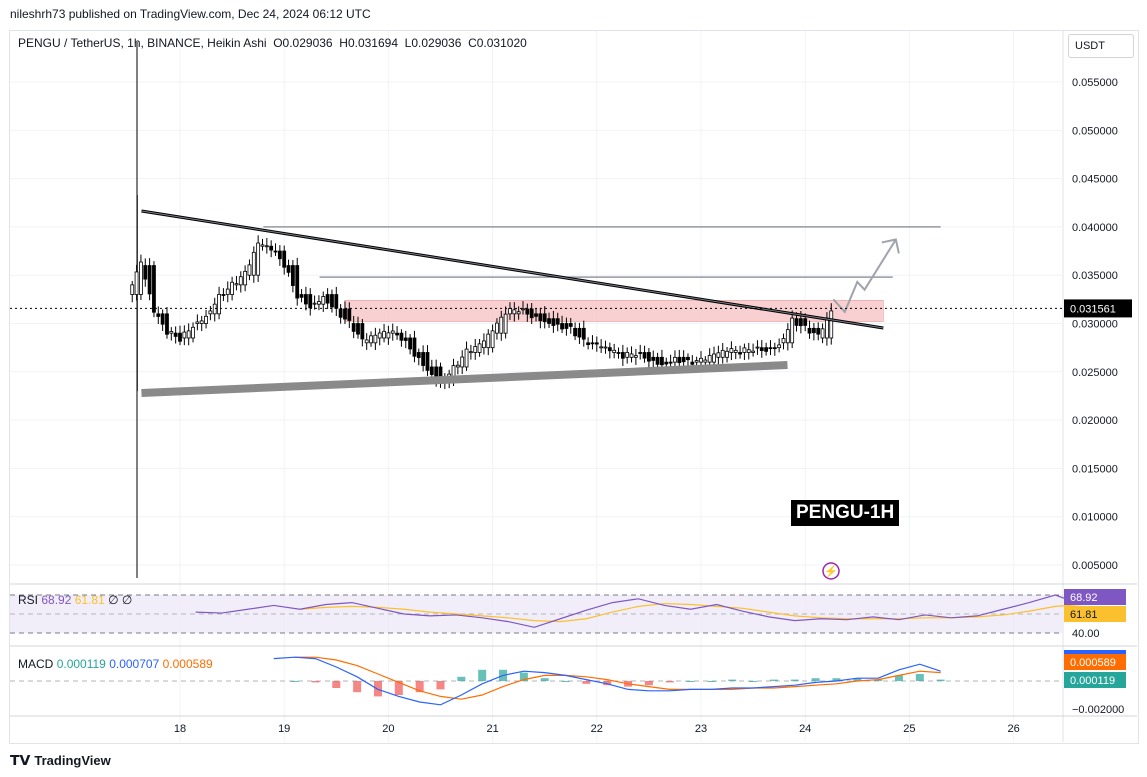 This screenshot has width=1147, height=777. Describe the element at coordinates (113, 600) in the screenshot. I see `rsi-extra-1: ∅` at that location.